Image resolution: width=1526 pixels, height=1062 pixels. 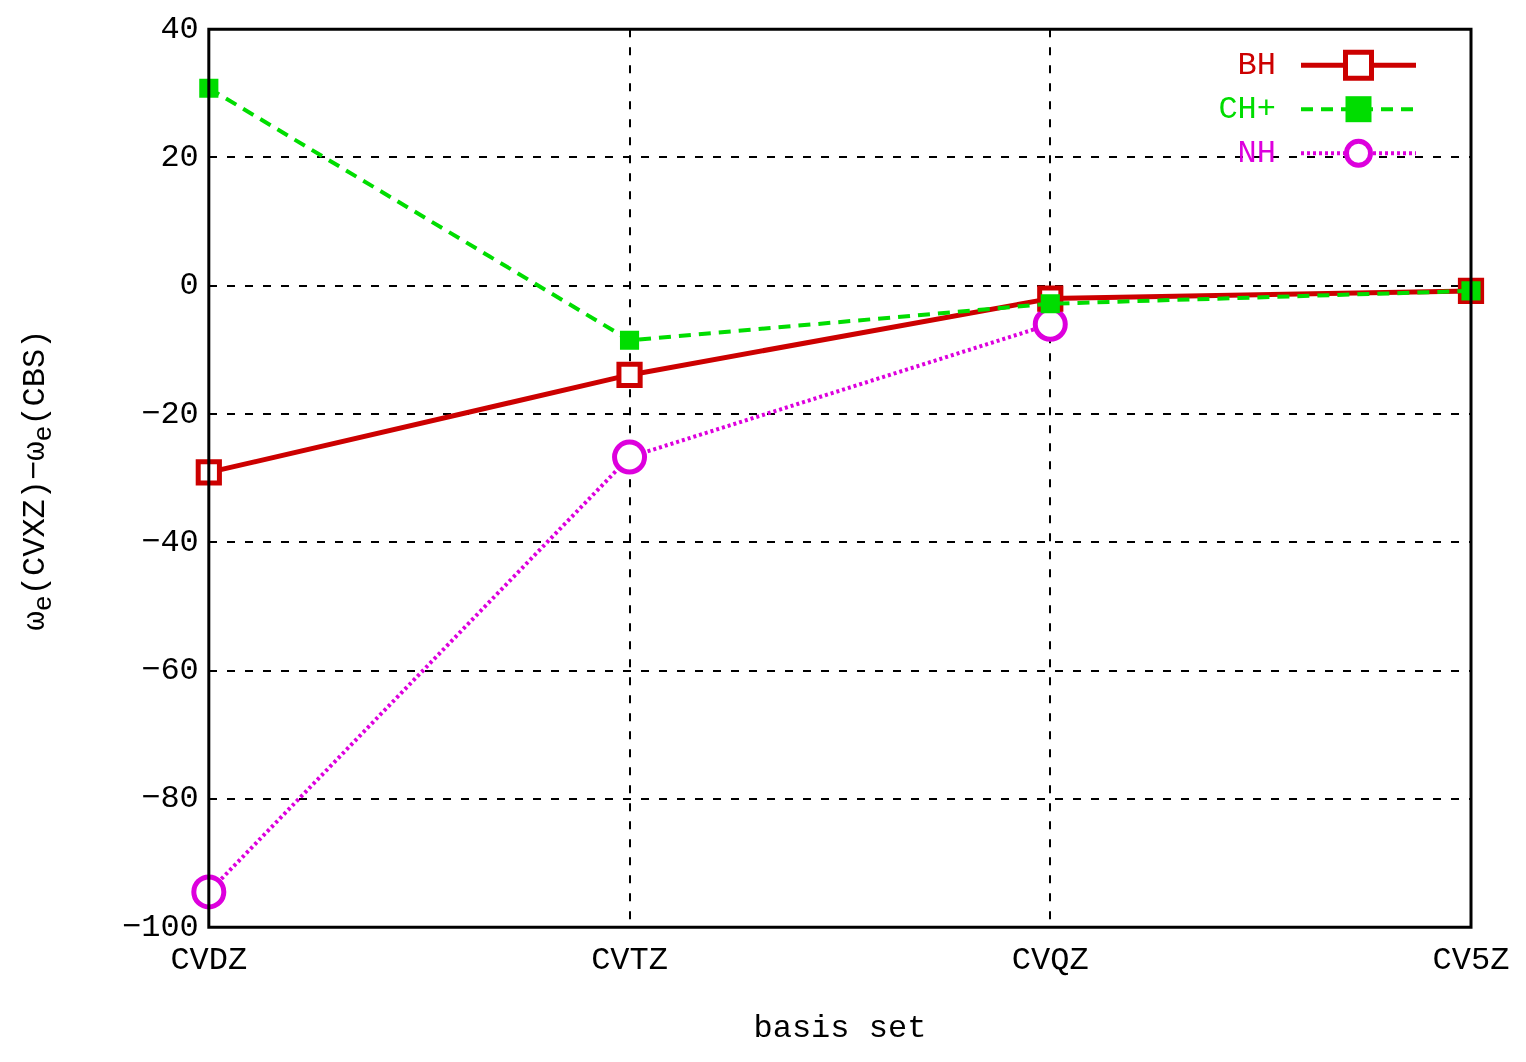 I want to click on y-tick-label: 20, so click(x=179, y=157).